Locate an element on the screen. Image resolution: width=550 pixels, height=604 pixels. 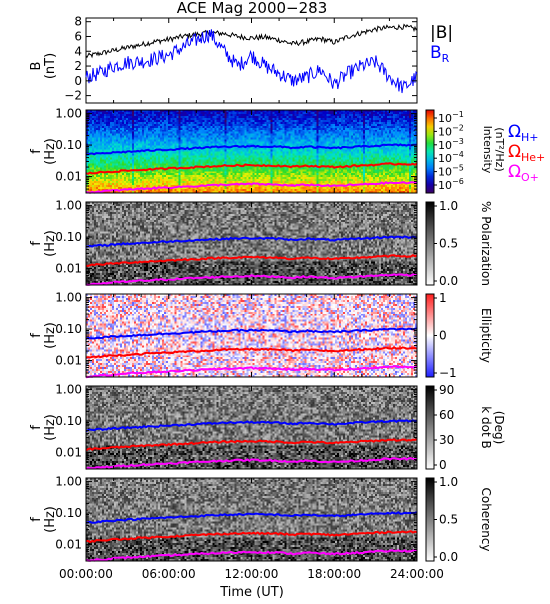
colorbar-label-intensity: Intensity is located at coordinates (487, 150).